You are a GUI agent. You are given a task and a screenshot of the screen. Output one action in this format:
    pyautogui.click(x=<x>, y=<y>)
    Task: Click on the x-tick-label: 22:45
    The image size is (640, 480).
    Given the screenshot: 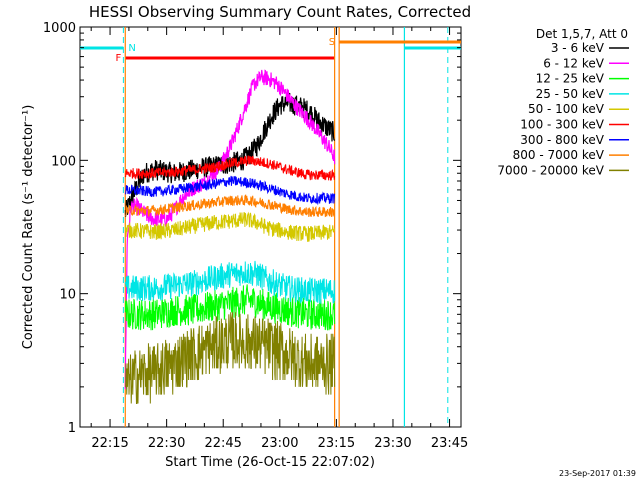 What is the action you would take?
    pyautogui.click(x=222, y=443)
    